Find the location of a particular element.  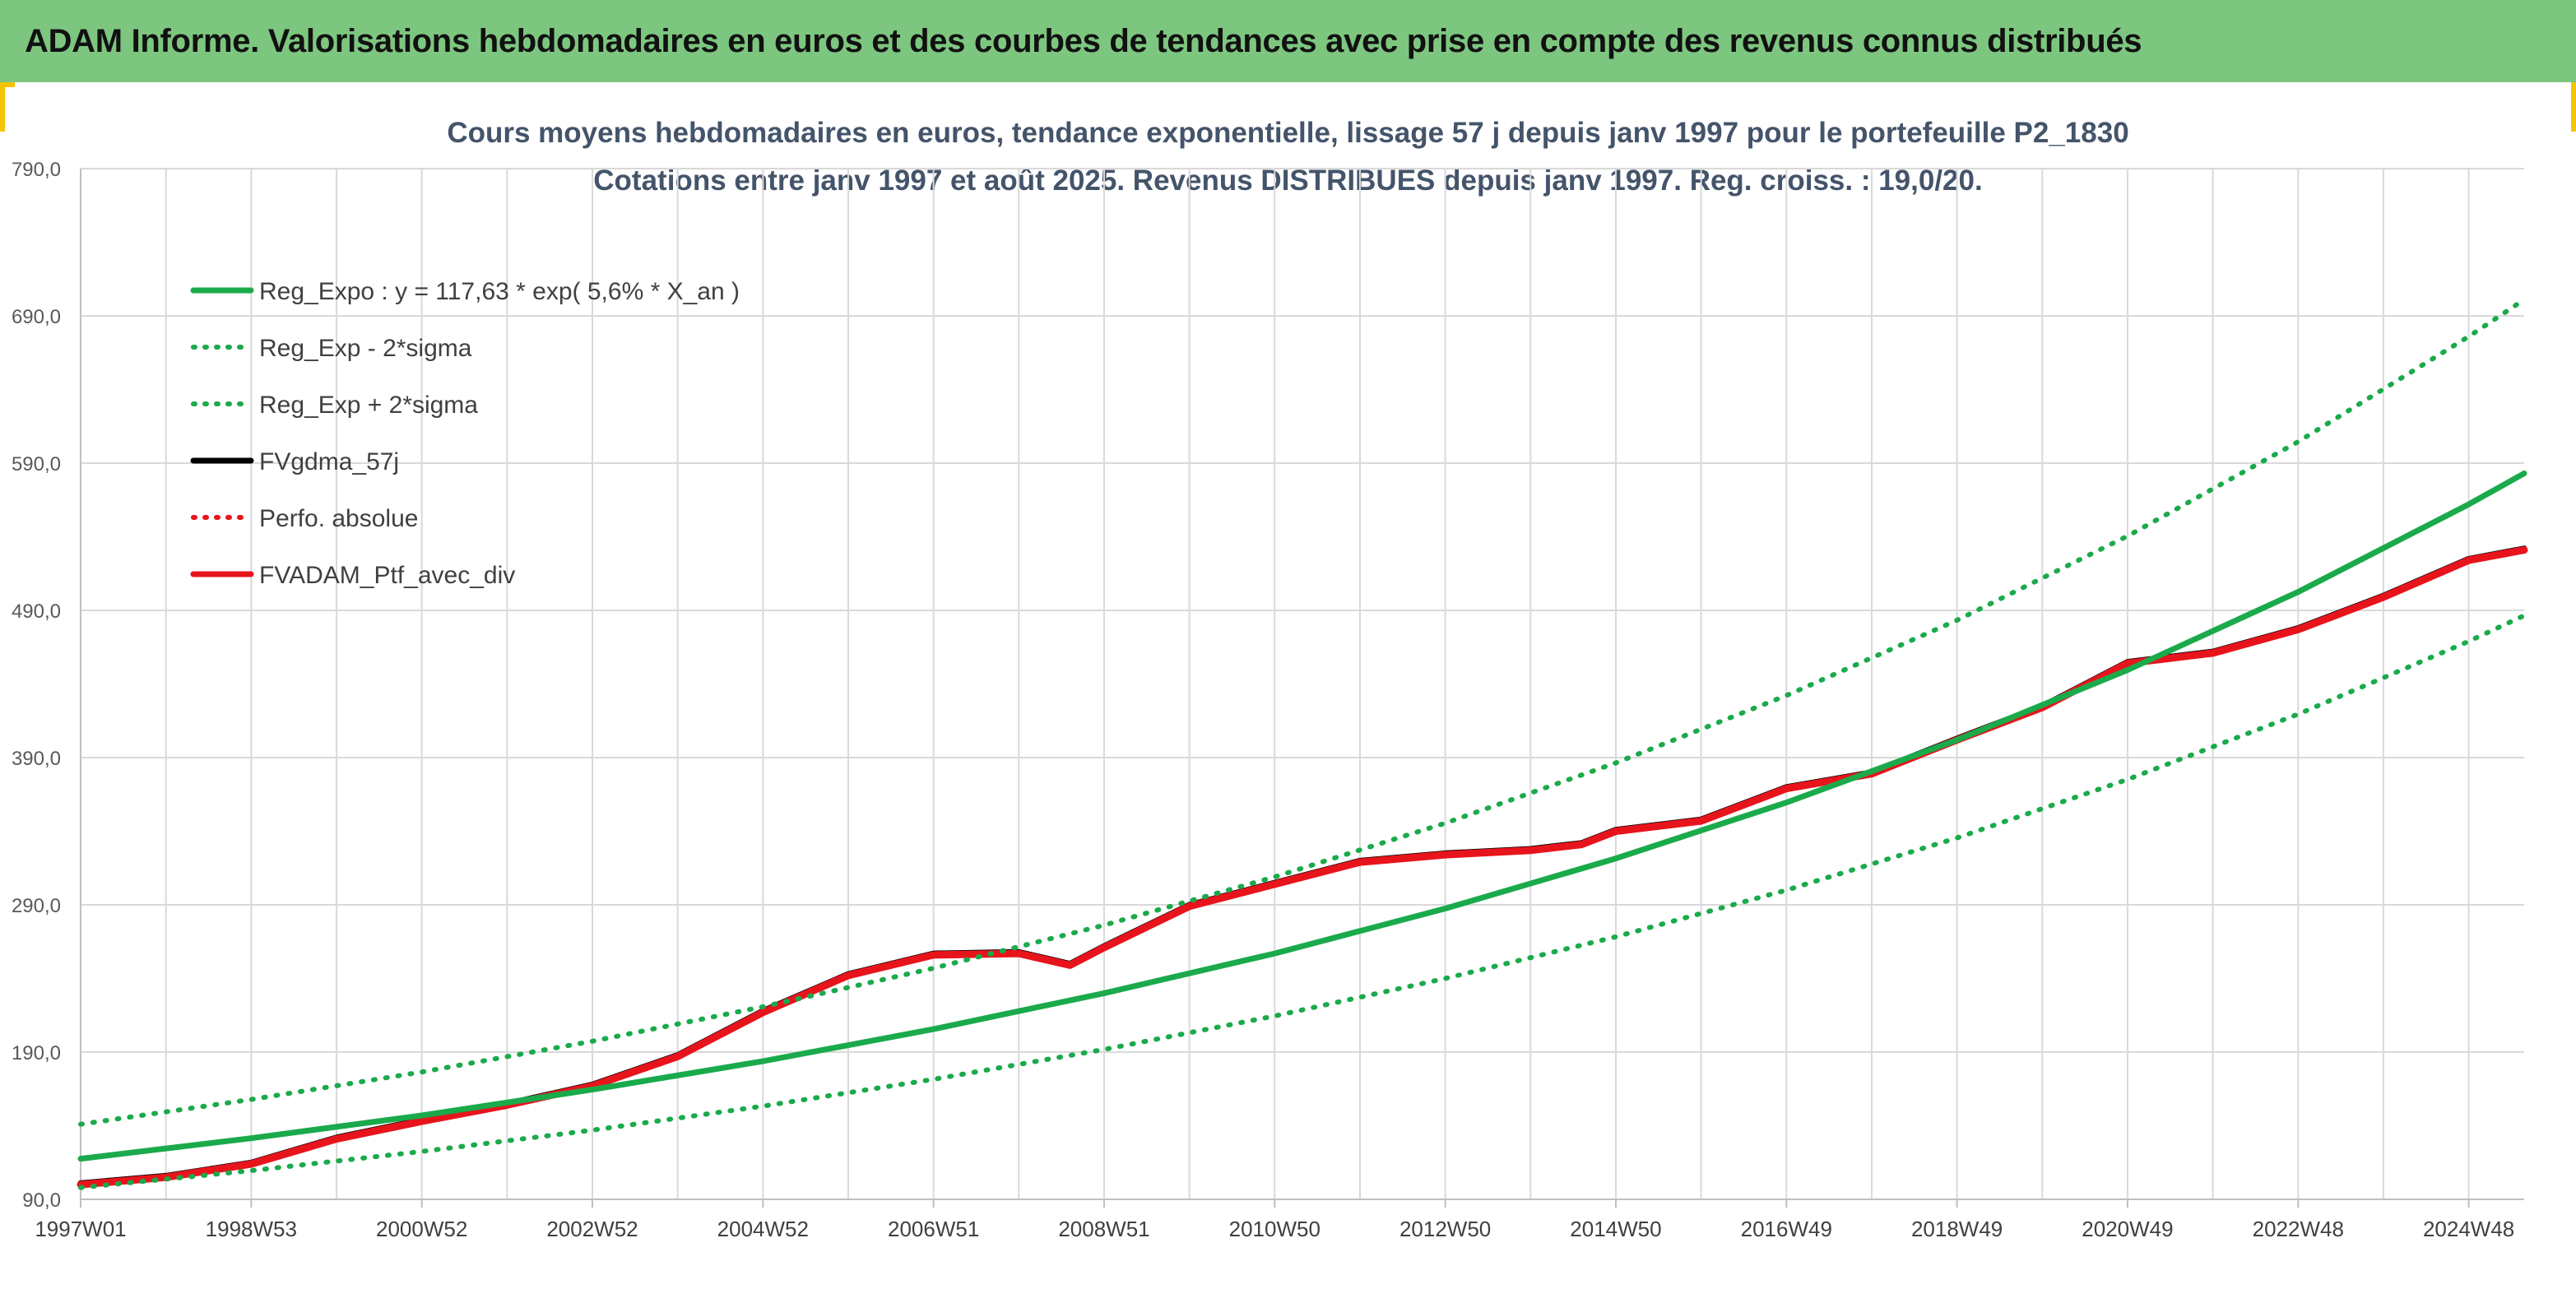

y-tick-label: 790,0 is located at coordinates (36, 170).